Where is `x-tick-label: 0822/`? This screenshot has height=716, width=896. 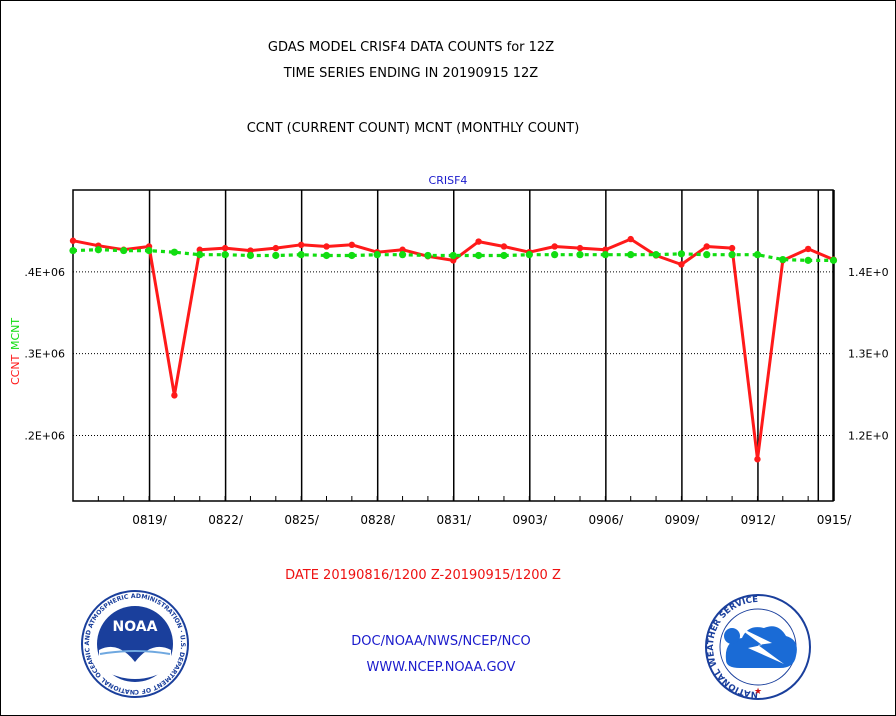
x-tick-label: 0822/ is located at coordinates (226, 520).